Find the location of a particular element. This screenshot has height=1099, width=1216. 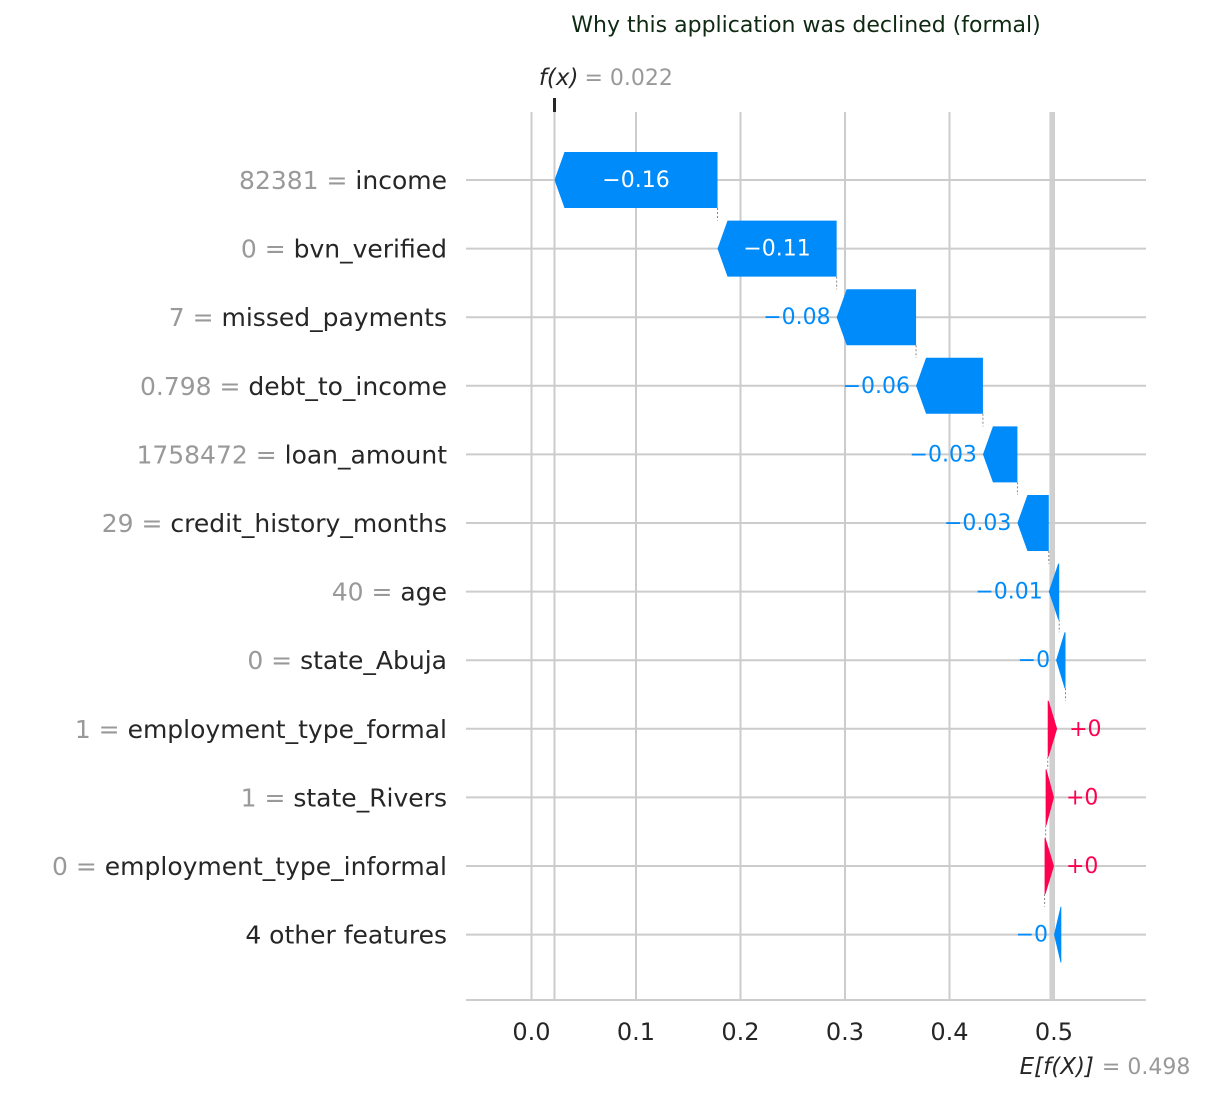

feature-label: 4 other features is located at coordinates (346, 935).